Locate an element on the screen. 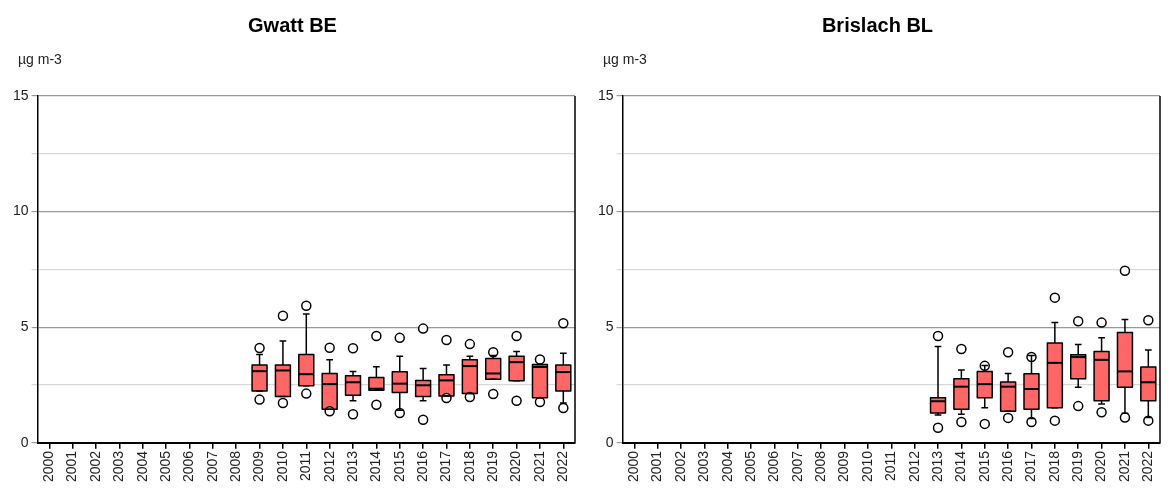 This screenshot has height=488, width=1170. chart-title: Brislach BL is located at coordinates (877, 24).